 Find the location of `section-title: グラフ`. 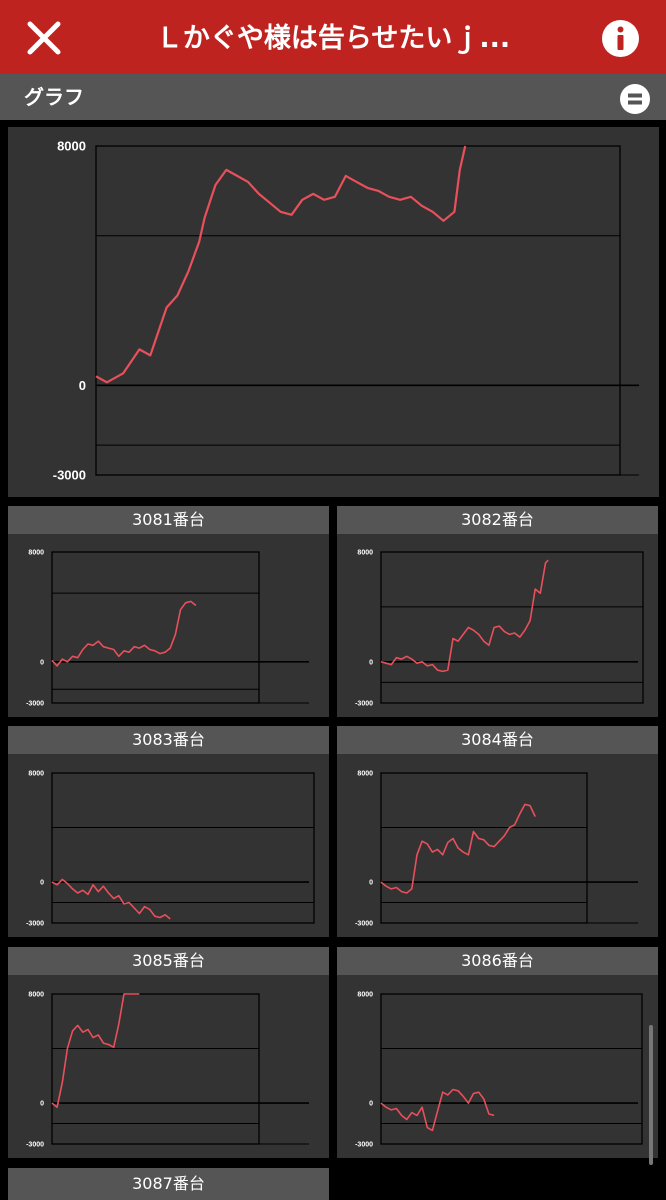

section-title: グラフ is located at coordinates (54, 97).